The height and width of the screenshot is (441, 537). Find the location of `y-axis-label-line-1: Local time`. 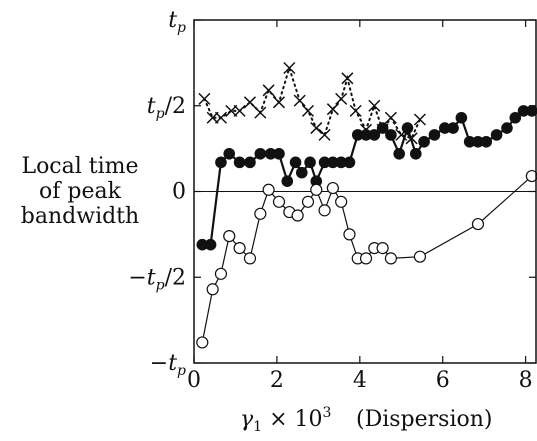

y-axis-label-line-1: Local time is located at coordinates (79, 166).